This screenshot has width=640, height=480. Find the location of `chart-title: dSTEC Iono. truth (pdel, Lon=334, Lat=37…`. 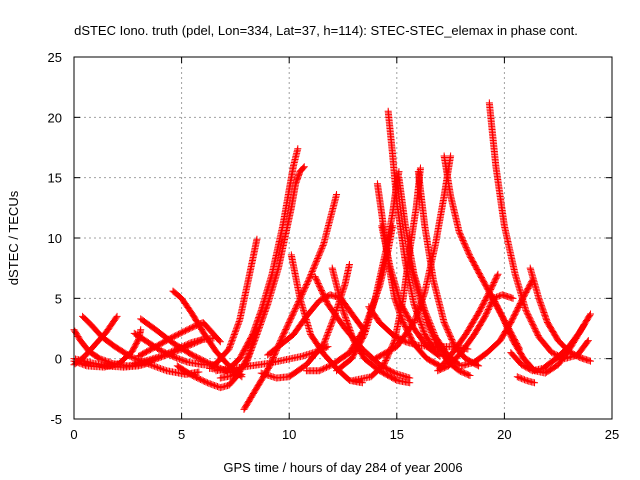

chart-title: dSTEC Iono. truth (pdel, Lon=334, Lat=37… is located at coordinates (326, 30).